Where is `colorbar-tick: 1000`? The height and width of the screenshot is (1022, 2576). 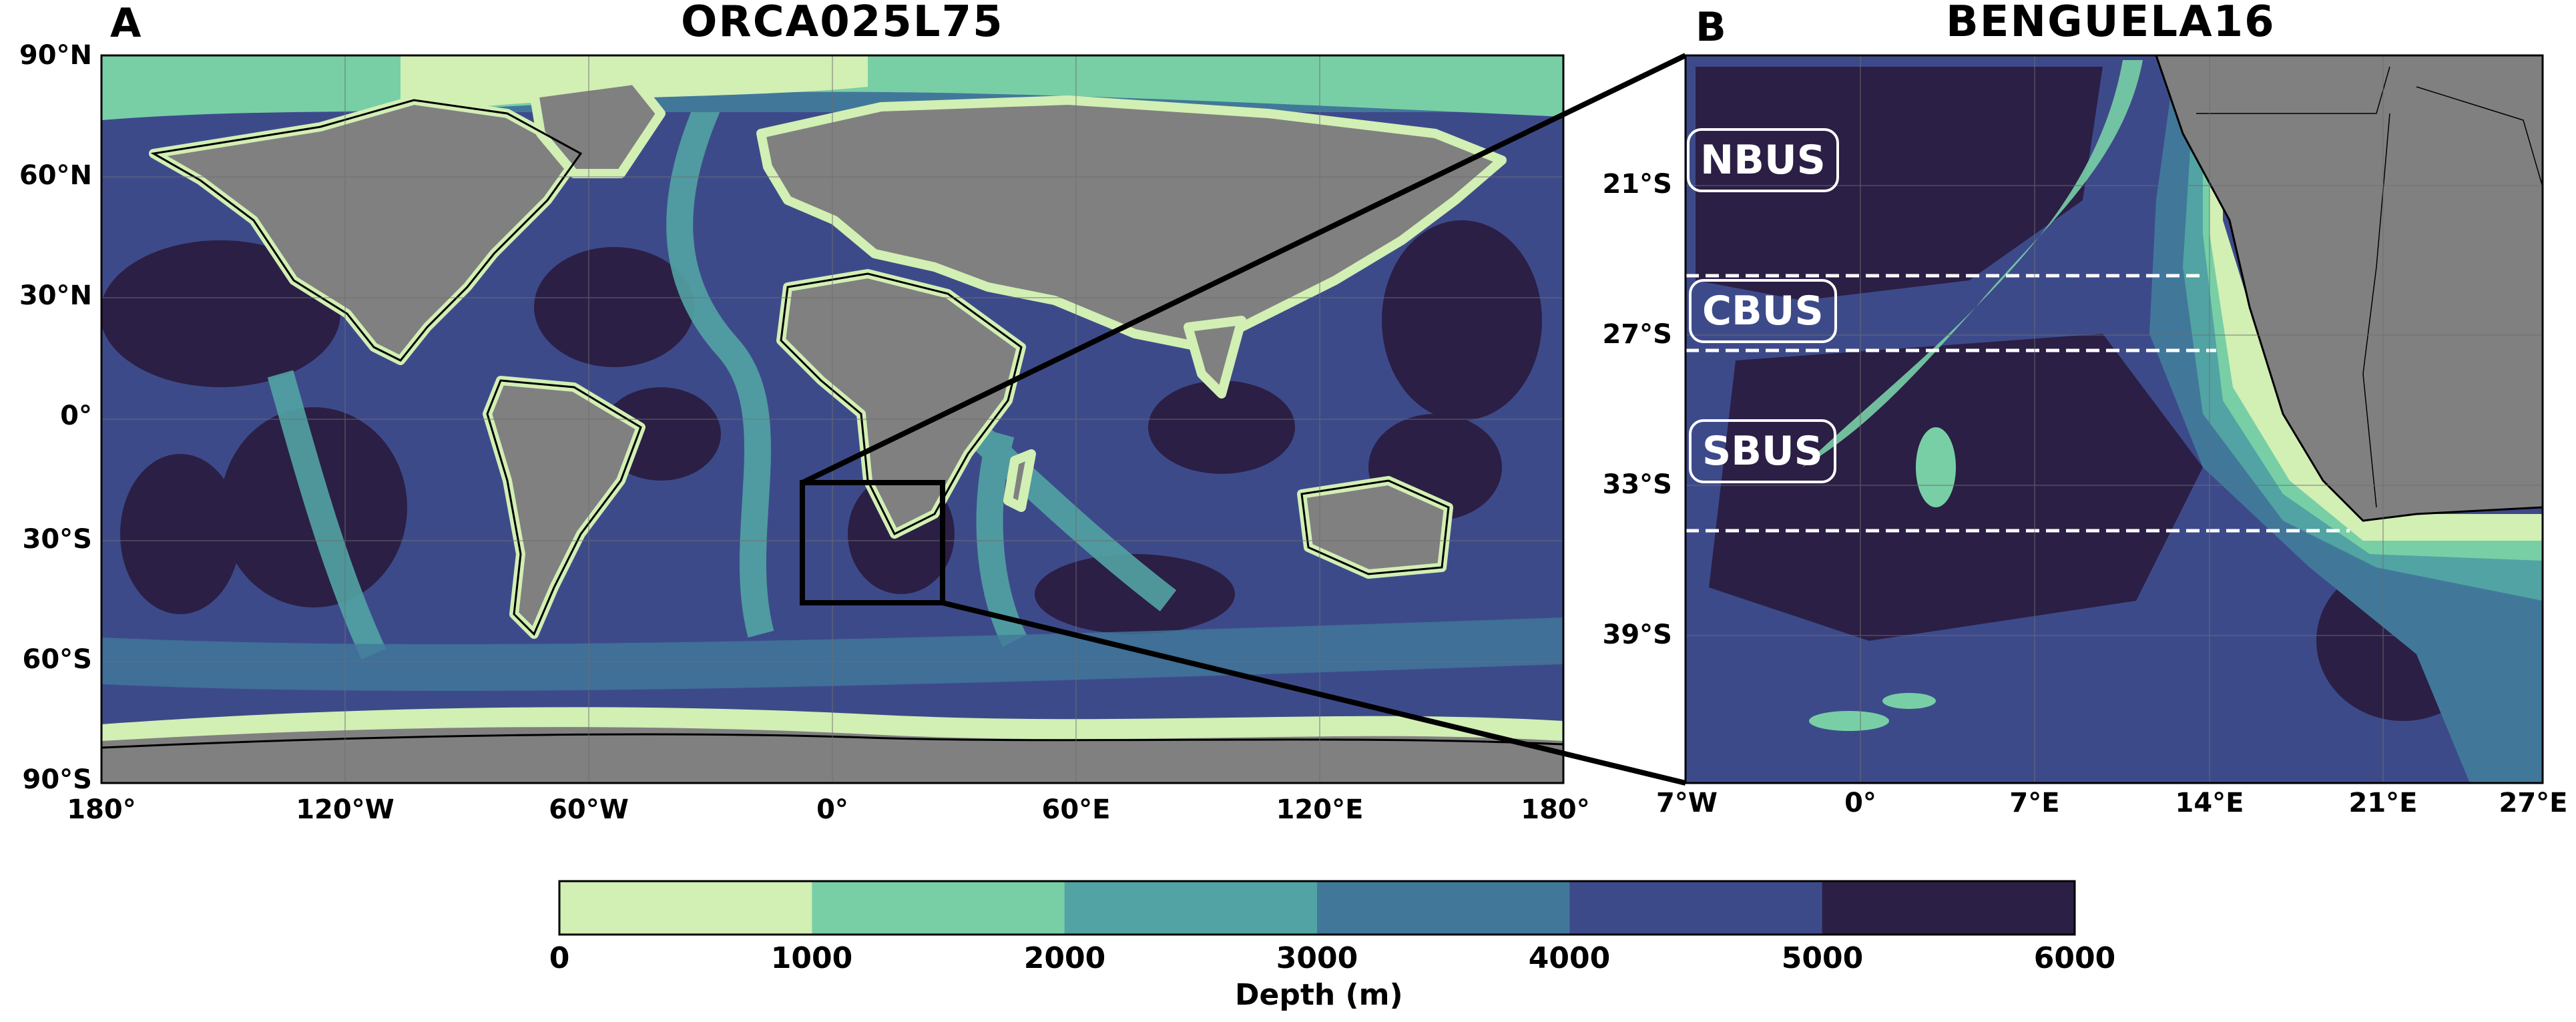
colorbar-tick: 1000 is located at coordinates (811, 958).